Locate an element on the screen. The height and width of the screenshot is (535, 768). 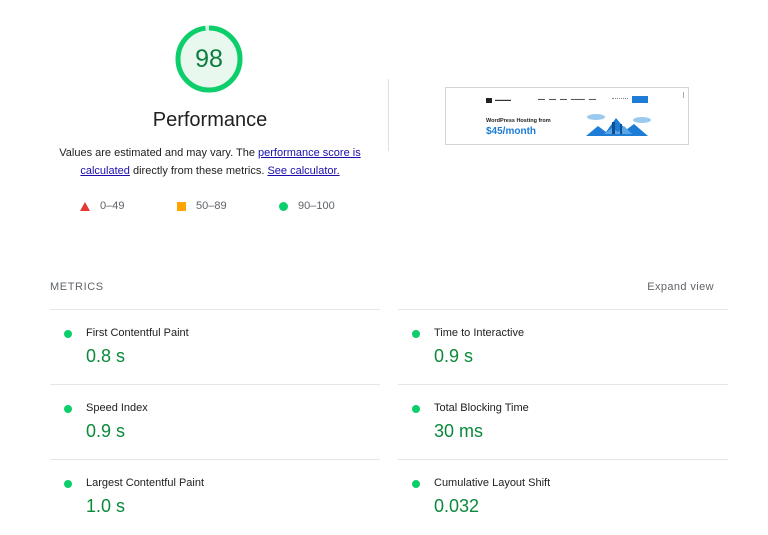
triangle-icon is located at coordinates (85, 206).